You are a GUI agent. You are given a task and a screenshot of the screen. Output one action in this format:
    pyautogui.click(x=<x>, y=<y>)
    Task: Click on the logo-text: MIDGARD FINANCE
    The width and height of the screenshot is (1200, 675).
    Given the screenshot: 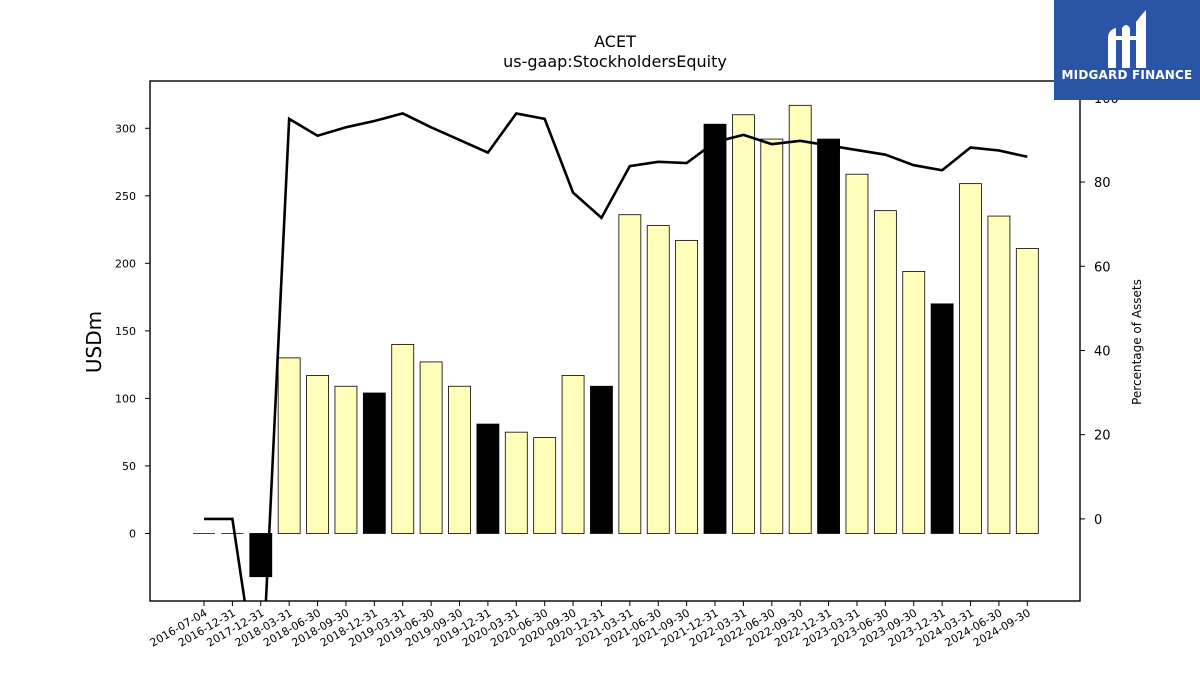 What is the action you would take?
    pyautogui.click(x=1127, y=75)
    